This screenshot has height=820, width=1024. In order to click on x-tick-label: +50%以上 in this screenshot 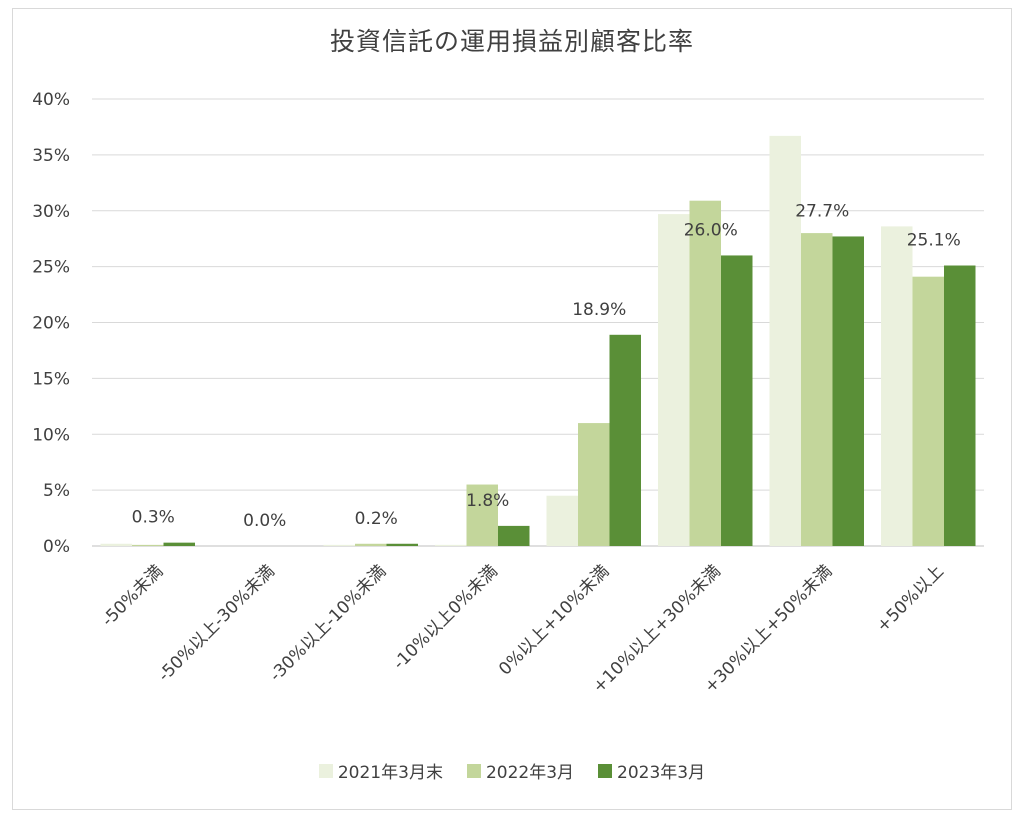, I will do `click(910, 598)`.